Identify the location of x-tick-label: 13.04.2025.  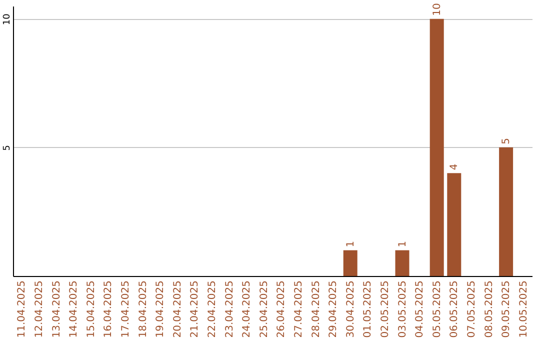
(56, 309).